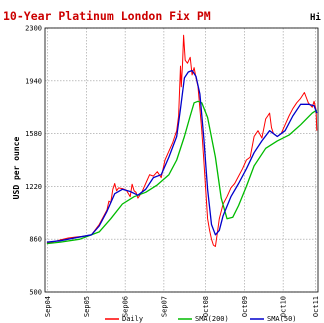 Image resolution: width=324 pixels, height=323 pixels. Describe the element at coordinates (33, 29) in the screenshot. I see `y-tick-label: 2300` at that location.